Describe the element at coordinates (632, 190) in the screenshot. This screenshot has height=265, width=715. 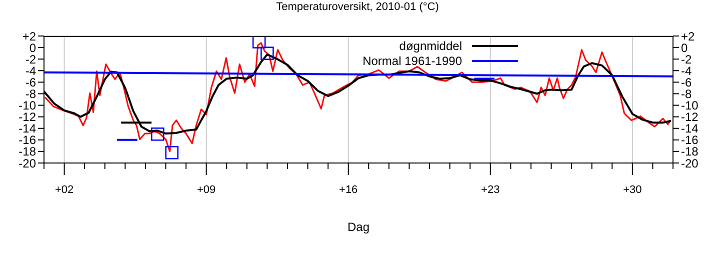
I see `x-tick-label: +30` at that location.